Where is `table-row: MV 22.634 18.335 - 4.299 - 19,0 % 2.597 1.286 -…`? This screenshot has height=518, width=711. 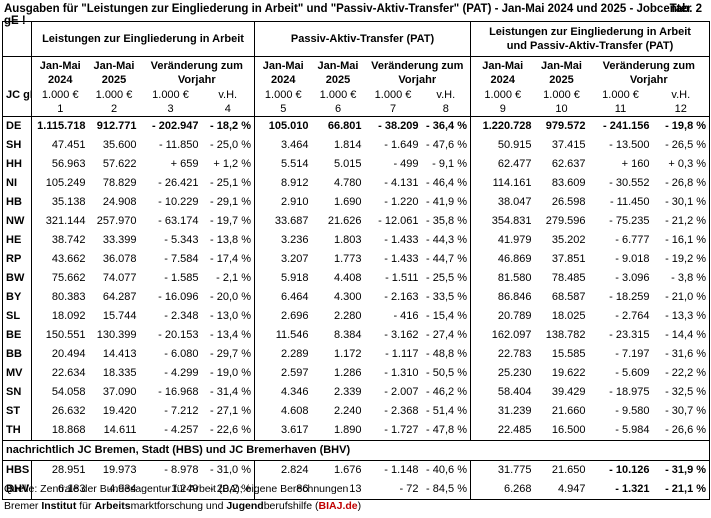
table-row: MV 22.634 18.335 - 4.299 - 19,0 % 2.597 1.286 -… is located at coordinates (356, 373).